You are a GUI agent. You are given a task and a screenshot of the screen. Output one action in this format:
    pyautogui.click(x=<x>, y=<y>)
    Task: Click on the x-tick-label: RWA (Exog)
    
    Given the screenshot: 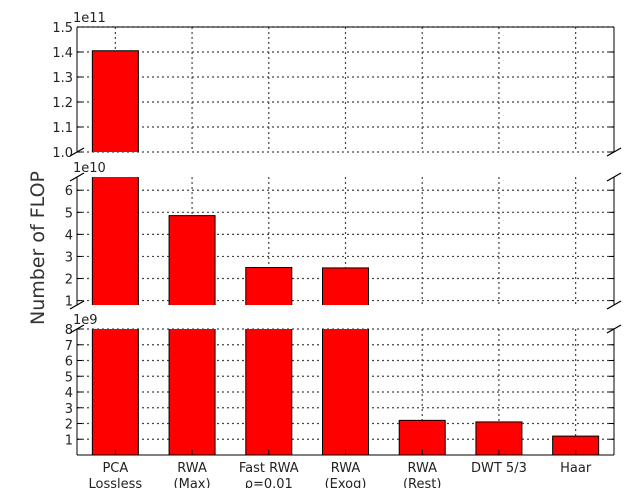 What is the action you would take?
    pyautogui.click(x=346, y=474)
    